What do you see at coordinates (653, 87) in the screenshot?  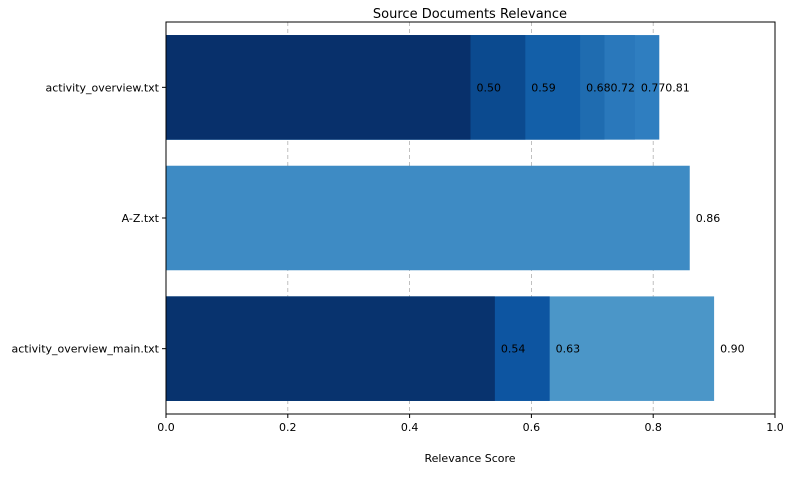 I see `bar-value-label: 0.77` at bounding box center [653, 87].